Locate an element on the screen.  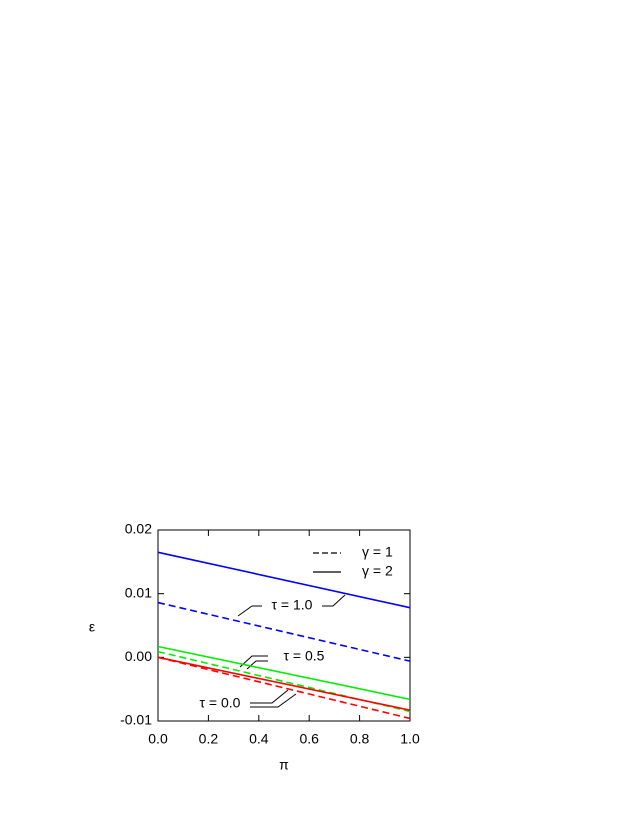
annotation: τ = 0.0 is located at coordinates (220, 703).